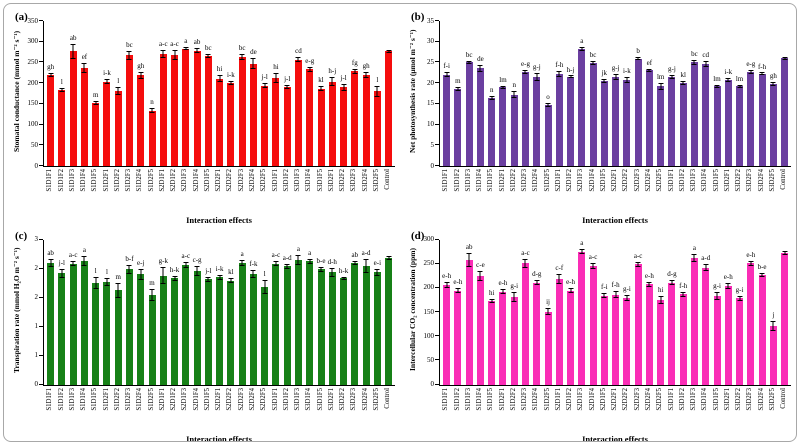 The height and width of the screenshot is (445, 800). I want to click on bar-slot-S2D2F1: hi, so click(219, 93).